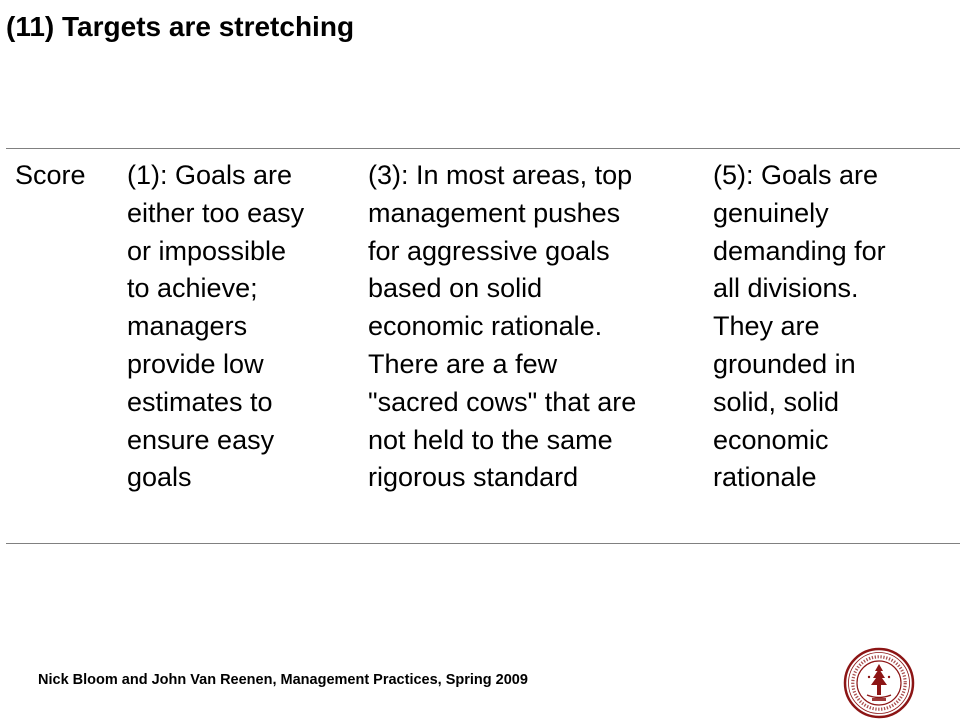  I want to click on level-1-line: ensure easy, so click(201, 439).